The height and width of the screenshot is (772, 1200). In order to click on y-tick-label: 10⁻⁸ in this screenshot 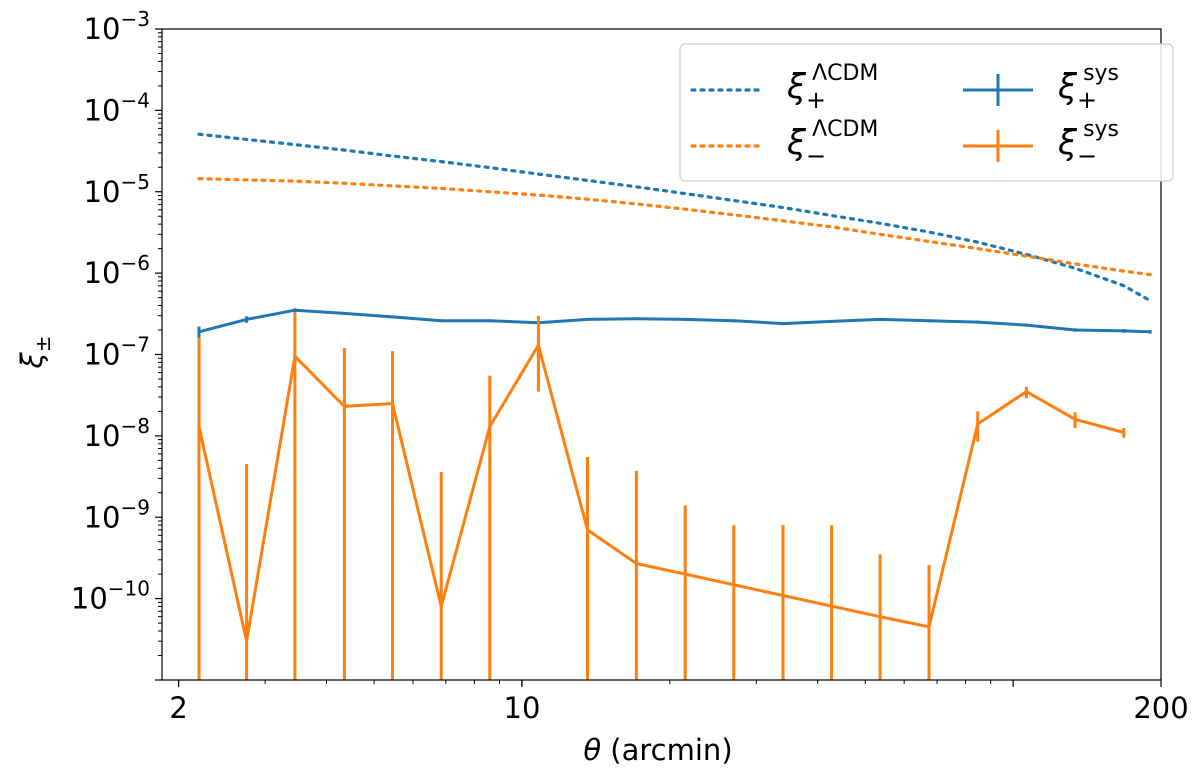, I will do `click(117, 433)`.